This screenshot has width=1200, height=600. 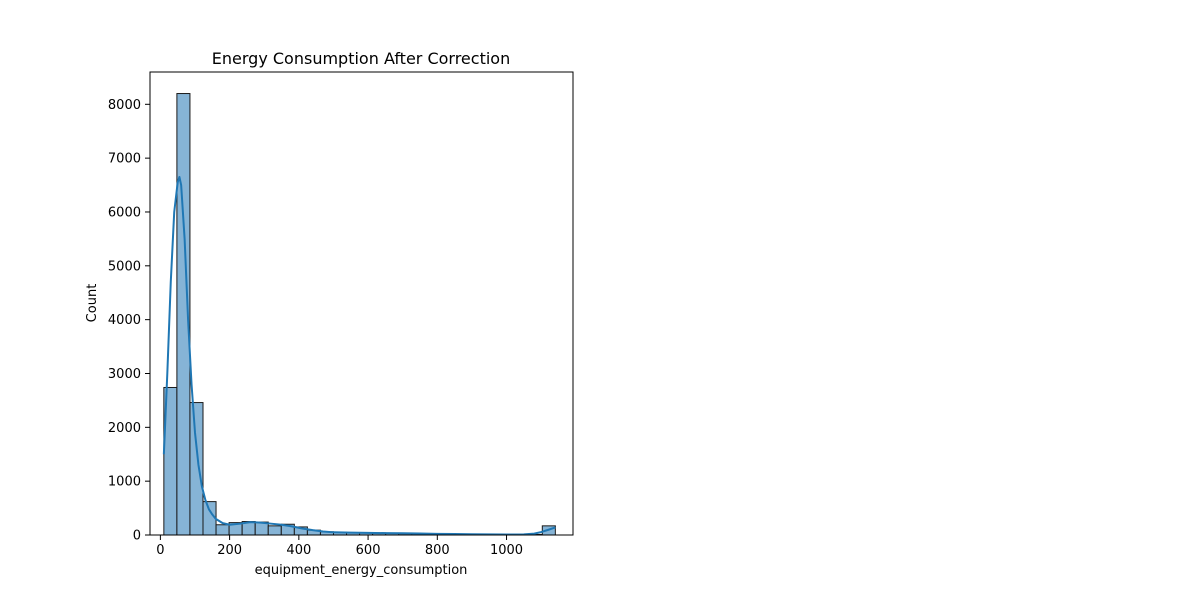 I want to click on chart-title: Energy Consumption After Correction, so click(x=361, y=58).